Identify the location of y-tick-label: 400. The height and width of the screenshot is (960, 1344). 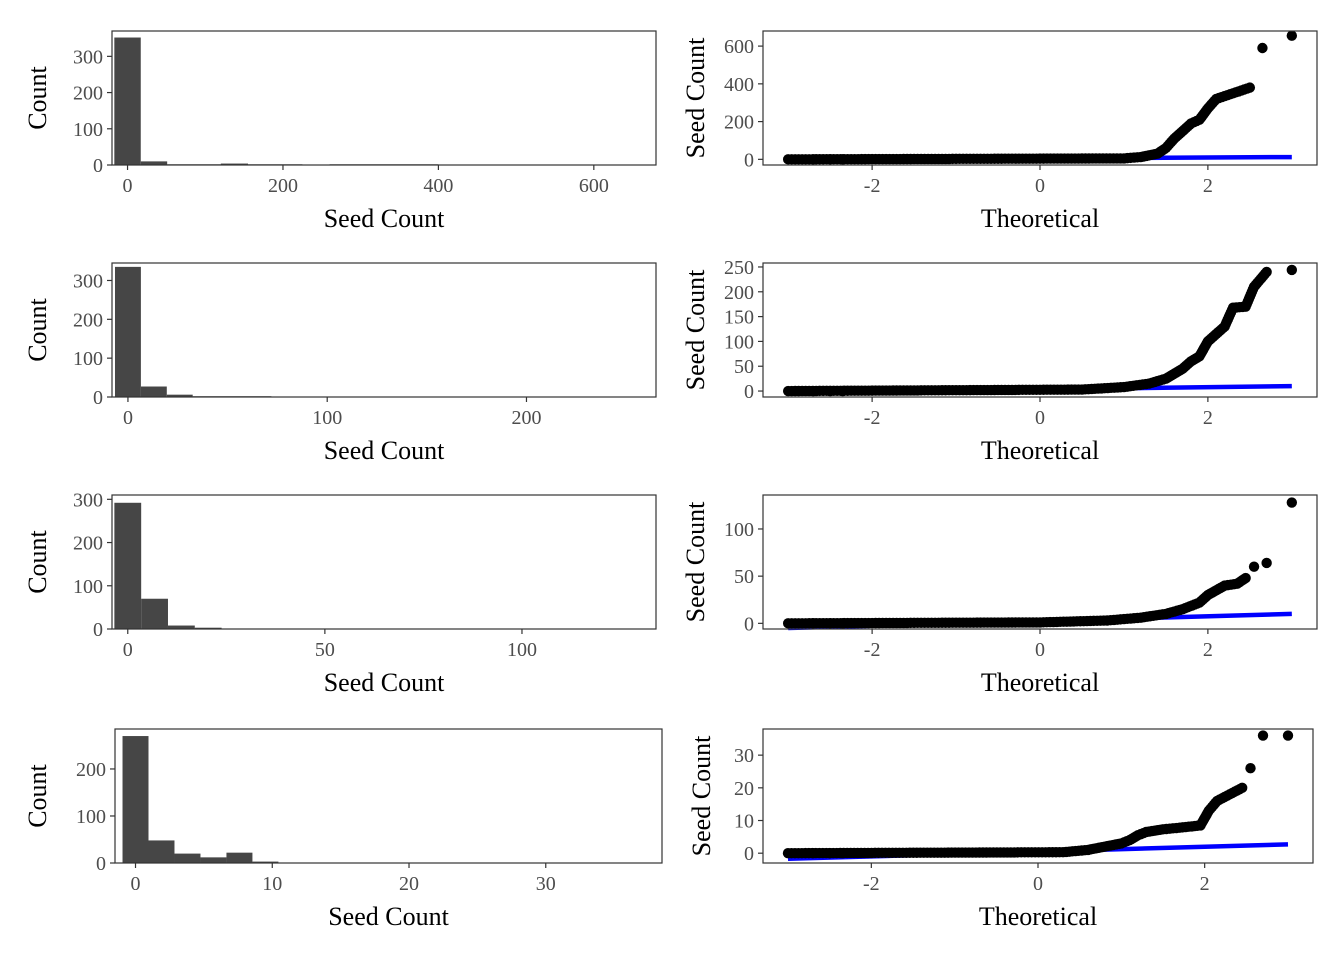
(739, 85).